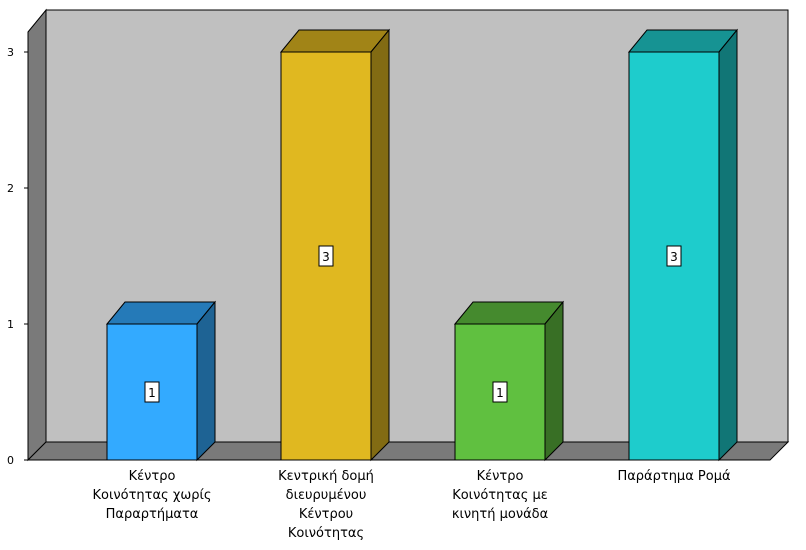 The image size is (806, 550). What do you see at coordinates (17, 256) in the screenshot?
I see `y-axis-ticks: 0 1 2 3` at bounding box center [17, 256].